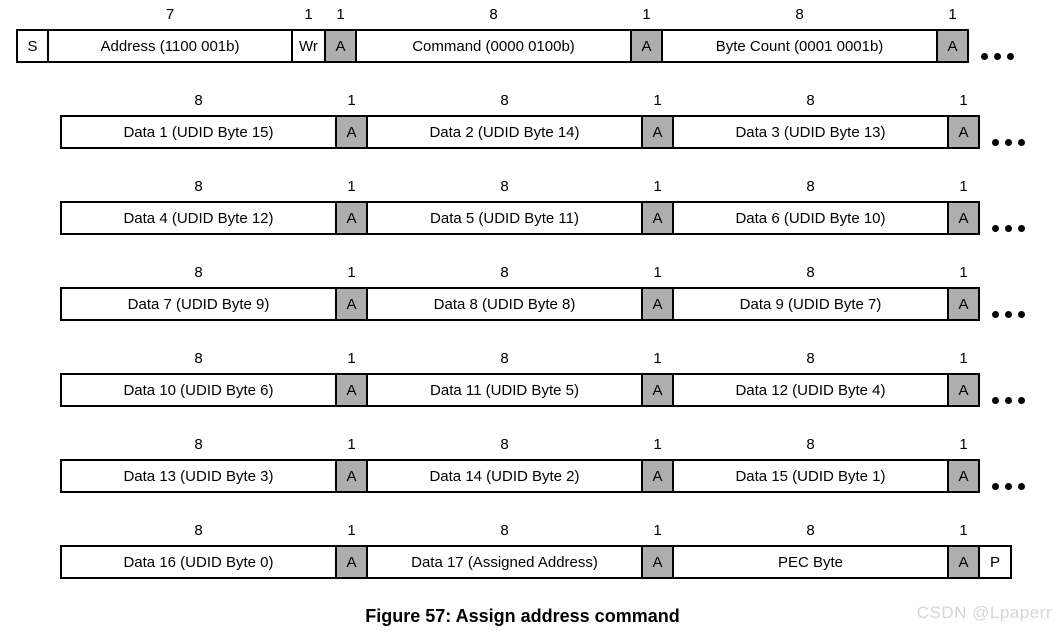 This screenshot has height=635, width=1062. What do you see at coordinates (198, 132) in the screenshot?
I see `field-box: Data 1 (UDID Byte 15)` at bounding box center [198, 132].